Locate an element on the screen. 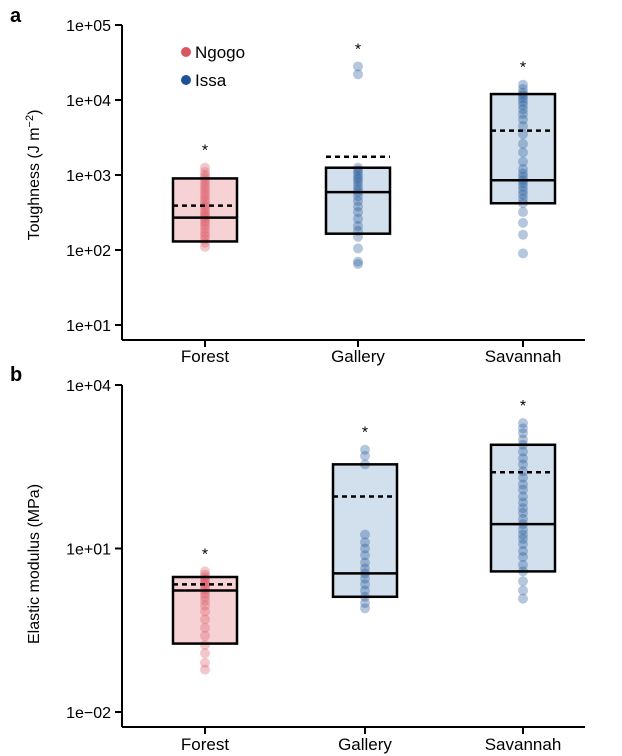 The image size is (622, 756). panel-letter-a: a is located at coordinates (16, 16).